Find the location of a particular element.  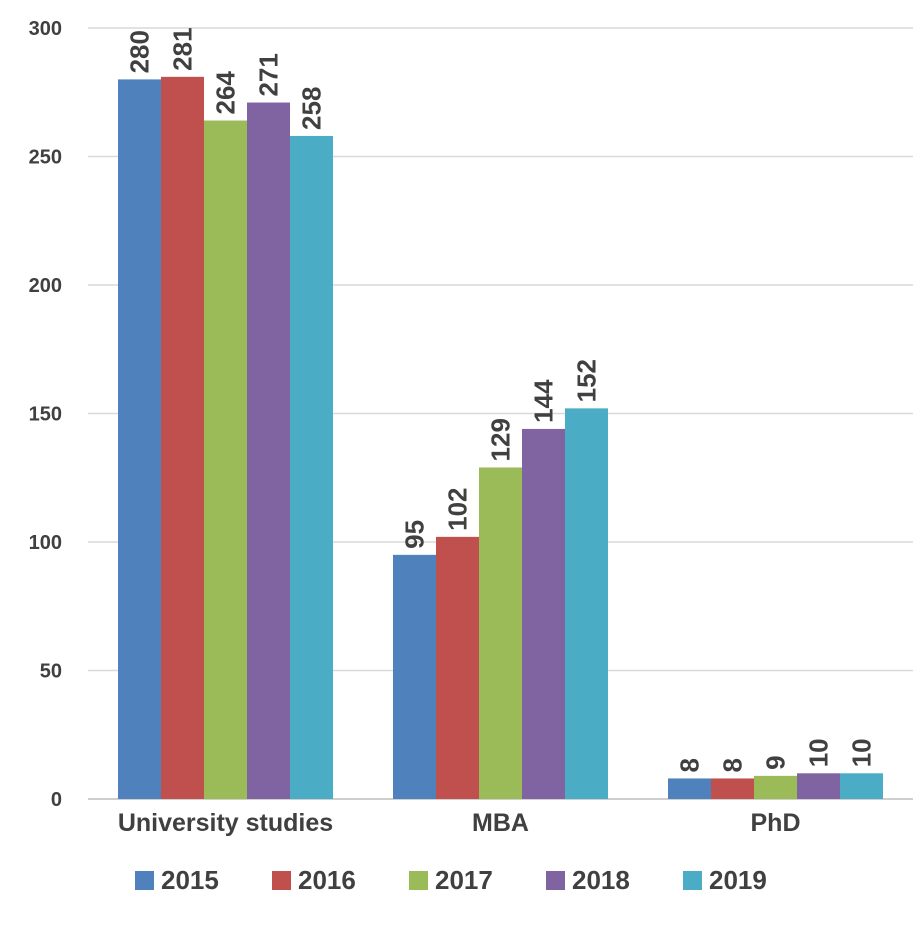

data-label: 258 is located at coordinates (312, 108).